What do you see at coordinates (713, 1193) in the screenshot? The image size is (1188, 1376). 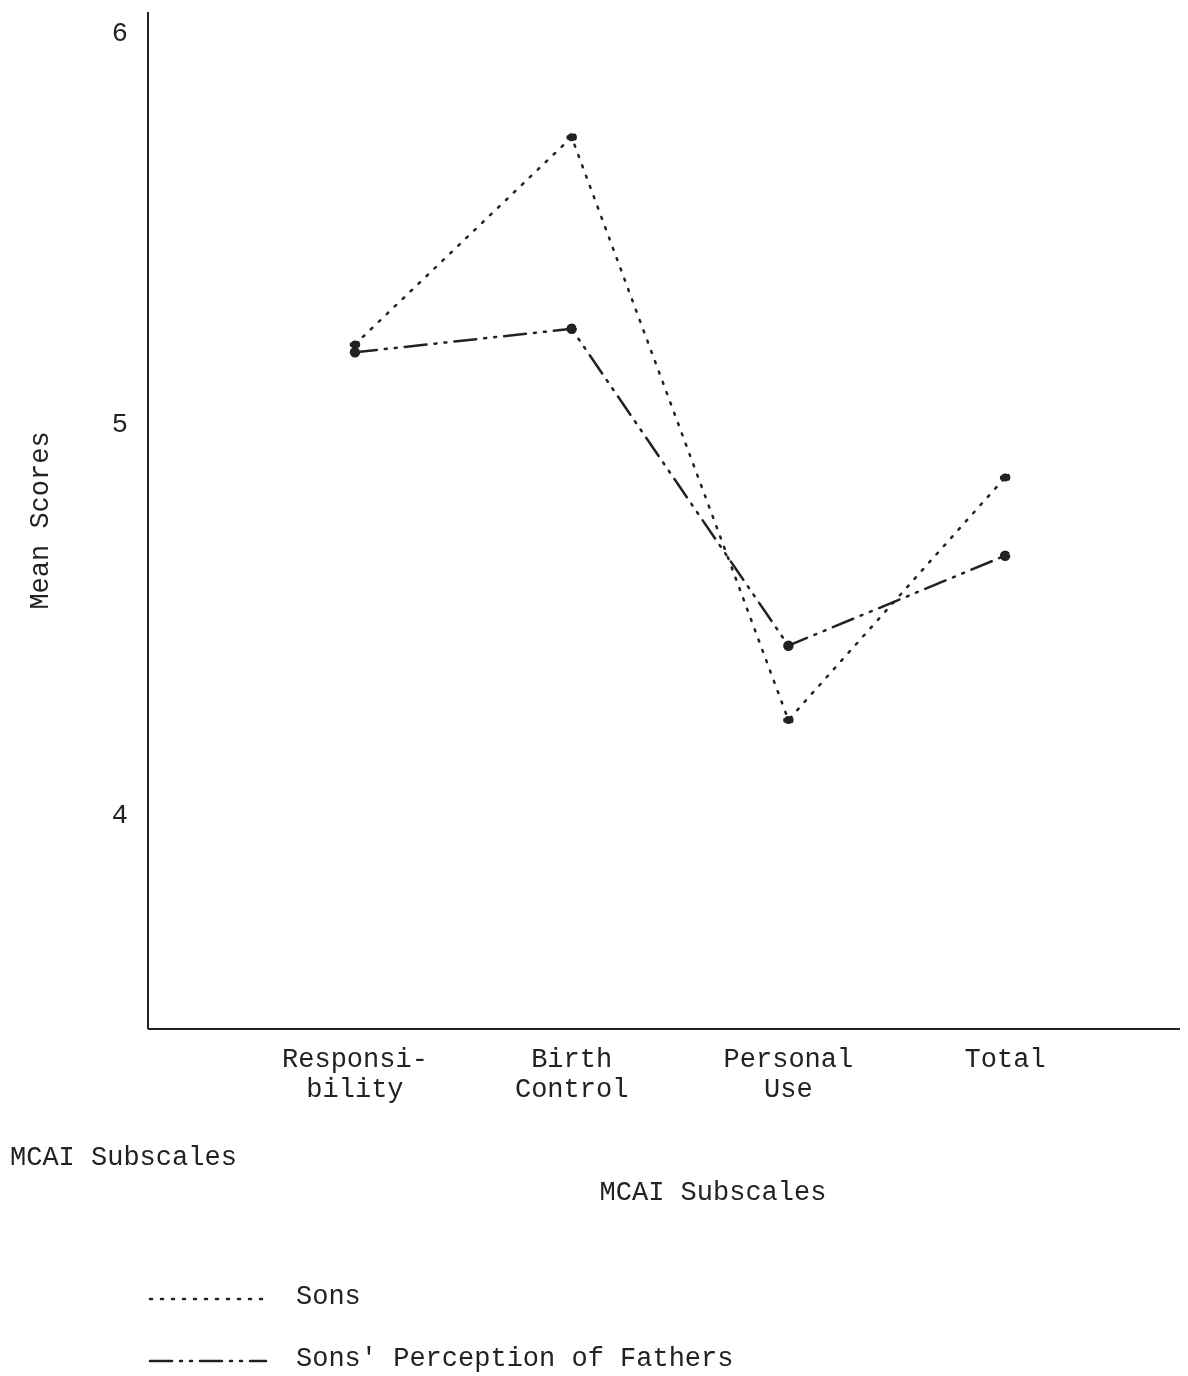 I see `x-axis-title: MCAI Subscales` at bounding box center [713, 1193].